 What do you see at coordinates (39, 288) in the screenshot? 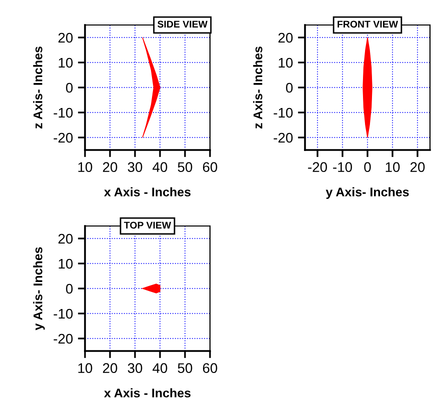
I see `y-axis-title: y Axis- Inches` at bounding box center [39, 288].